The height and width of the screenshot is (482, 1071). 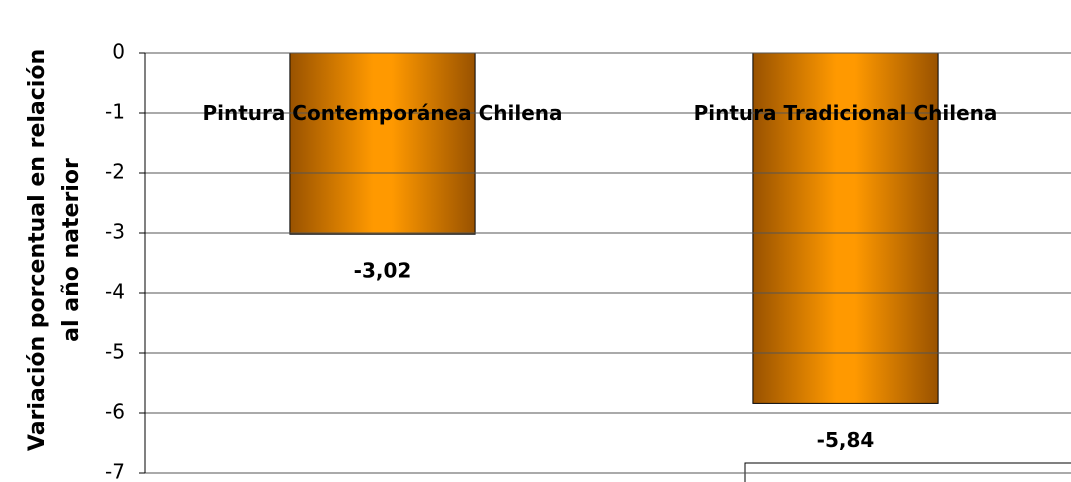 I want to click on data-label: -5,84, so click(x=846, y=440).